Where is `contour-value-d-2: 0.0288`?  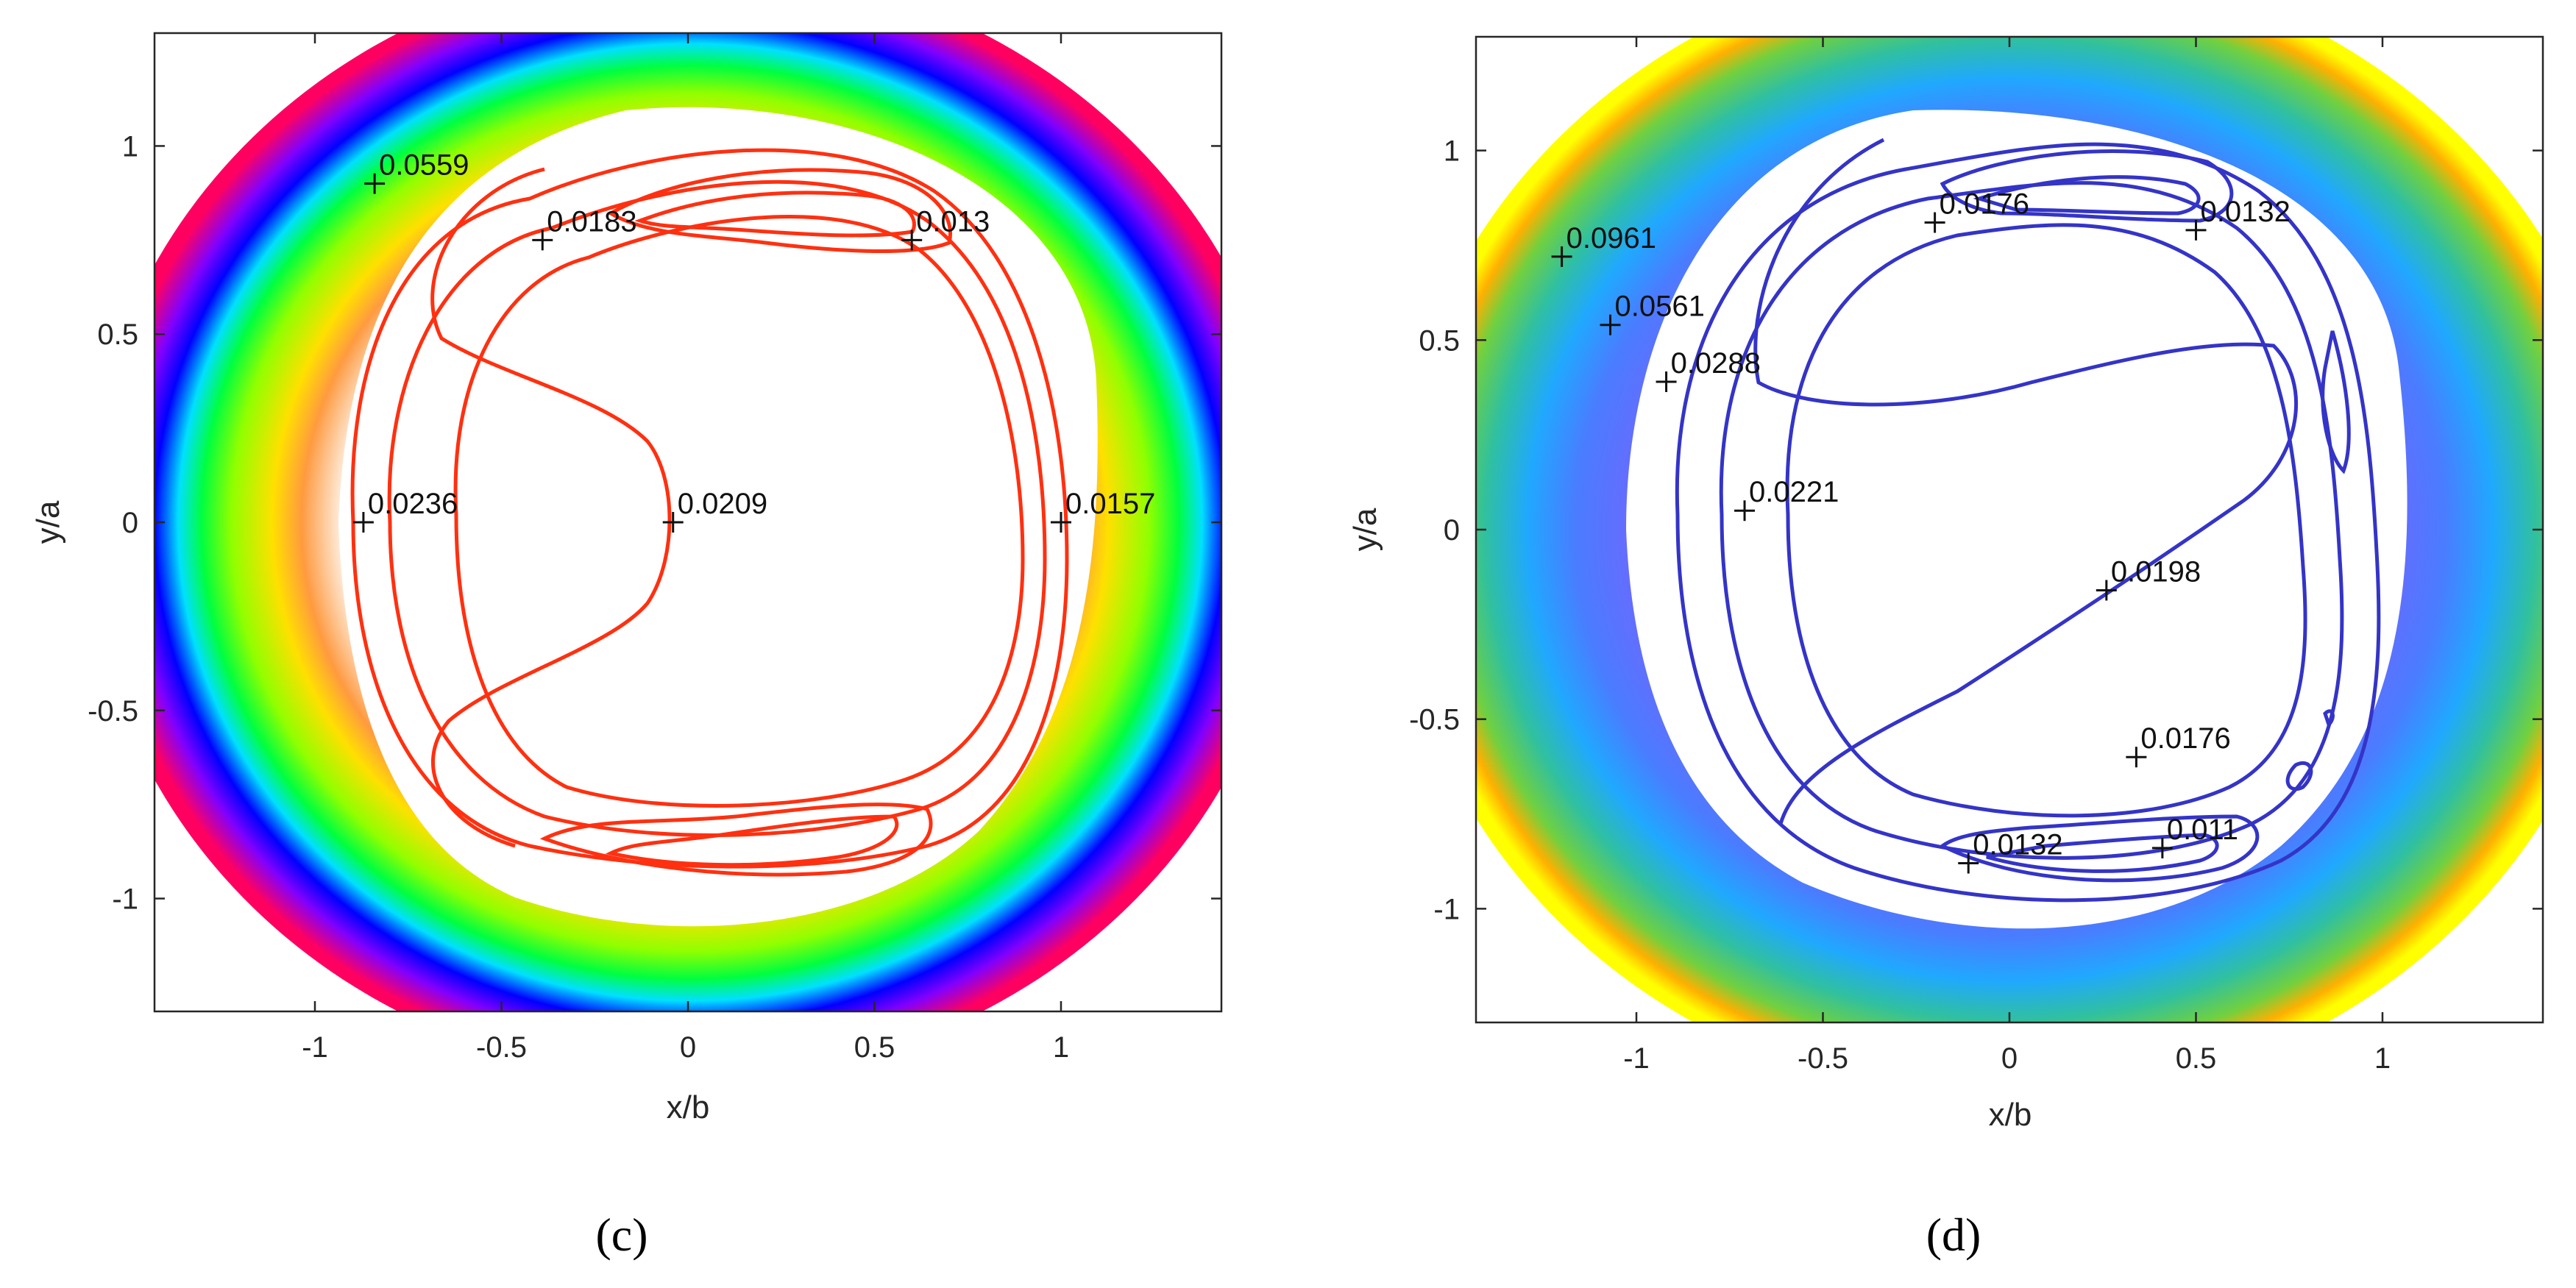
contour-value-d-2: 0.0288 is located at coordinates (1716, 363).